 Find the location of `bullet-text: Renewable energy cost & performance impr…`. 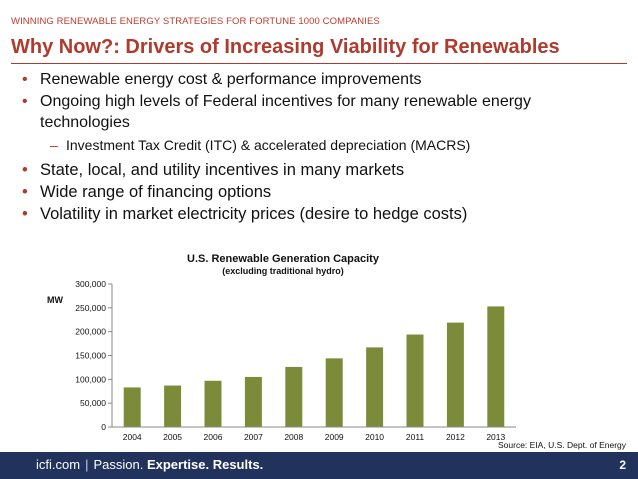

bullet-text: Renewable energy cost & performance impr… is located at coordinates (231, 79).